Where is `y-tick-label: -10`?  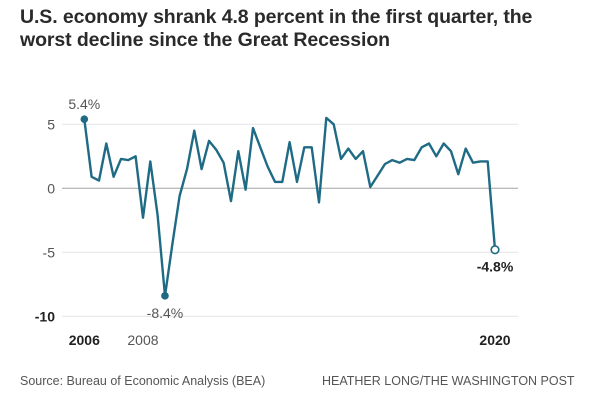
y-tick-label: -10 is located at coordinates (45, 316).